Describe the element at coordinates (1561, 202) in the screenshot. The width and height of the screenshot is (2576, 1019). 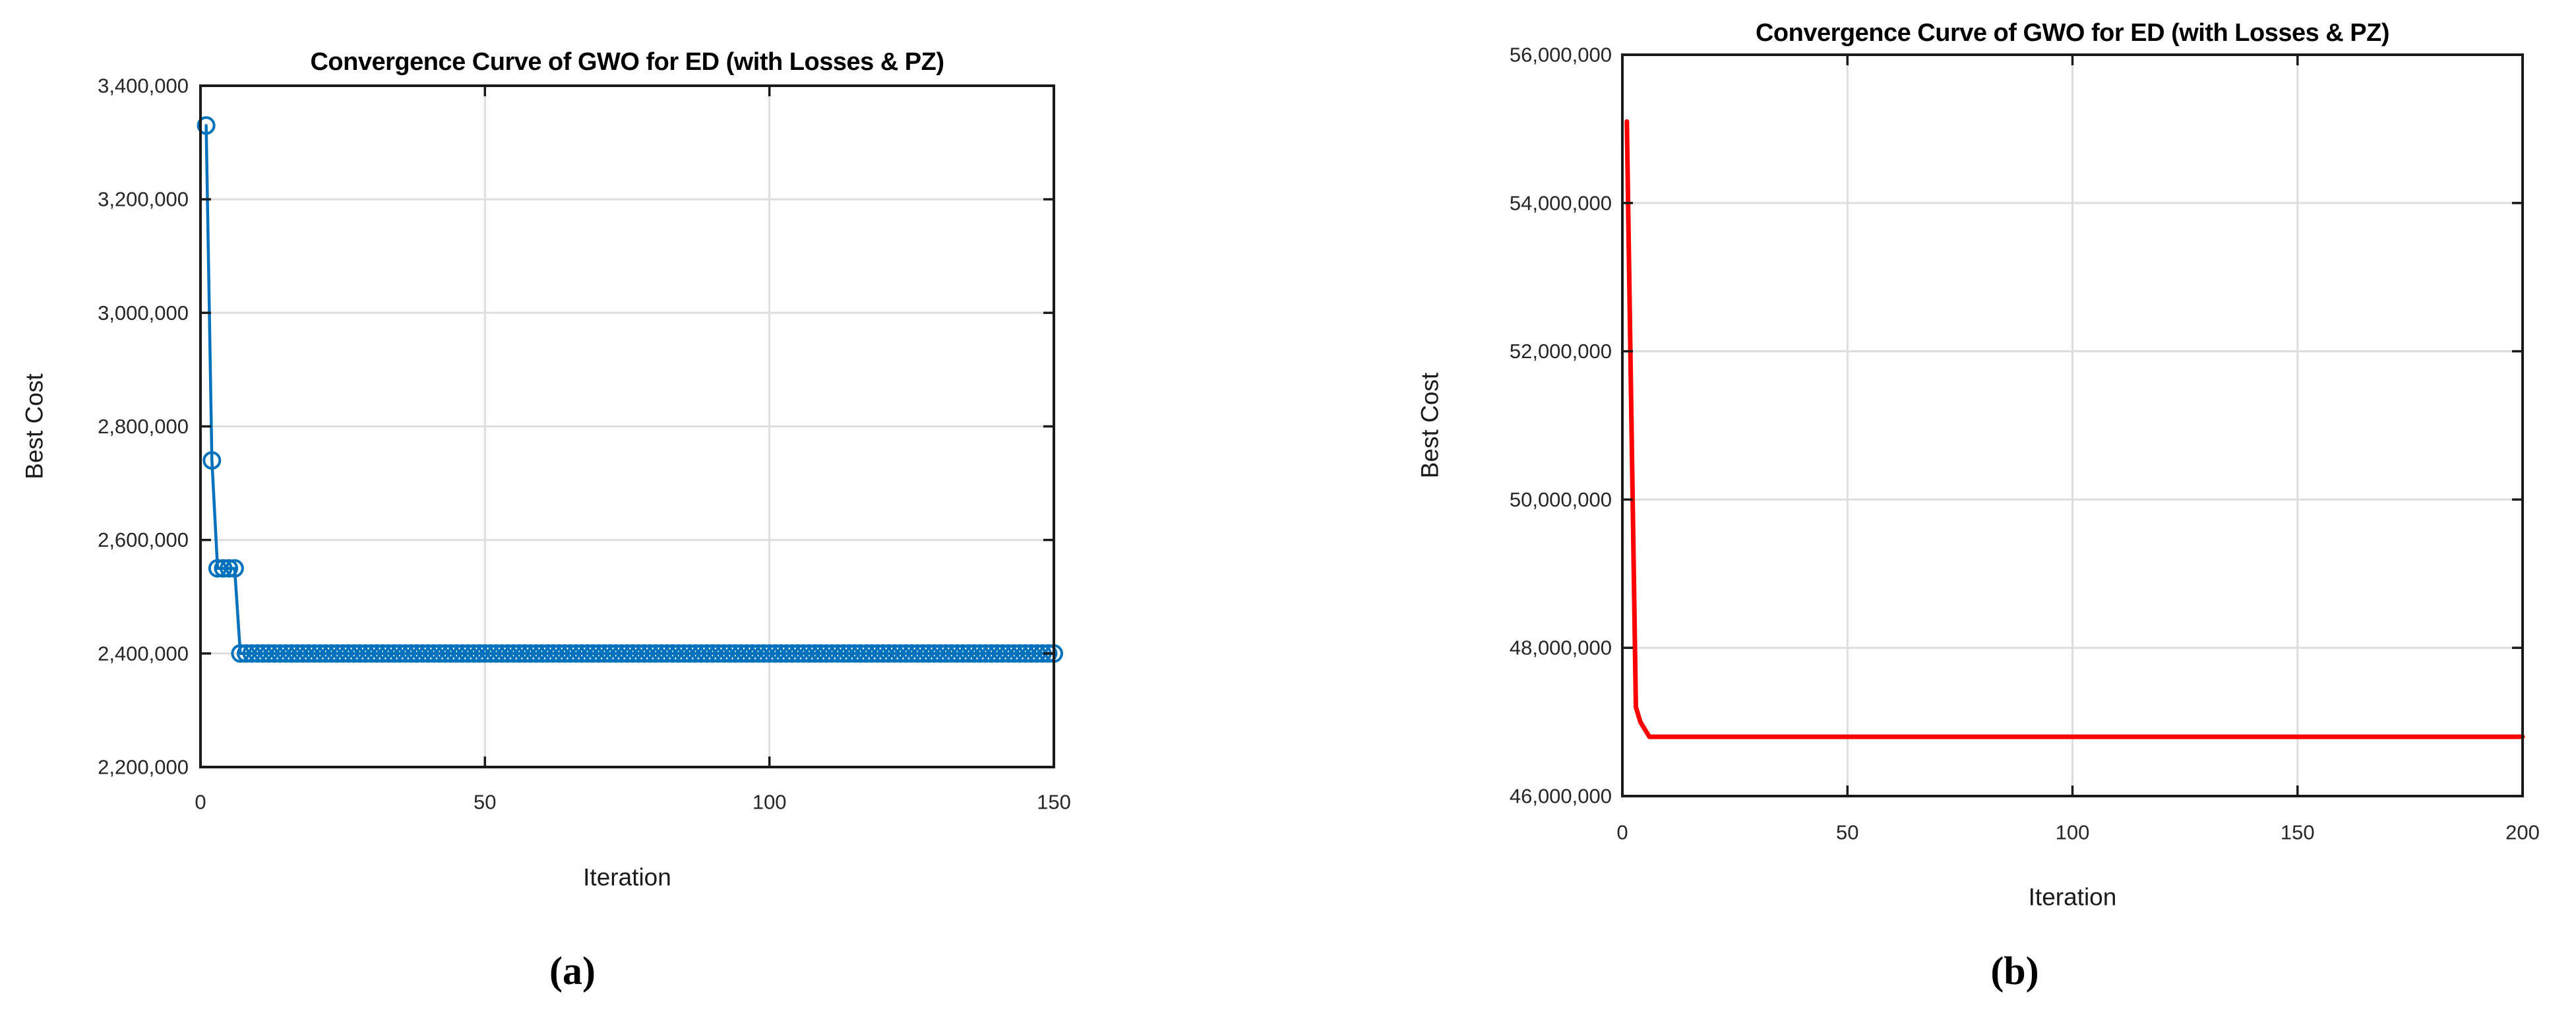
I see `y-tick-label: 54,000,000` at that location.